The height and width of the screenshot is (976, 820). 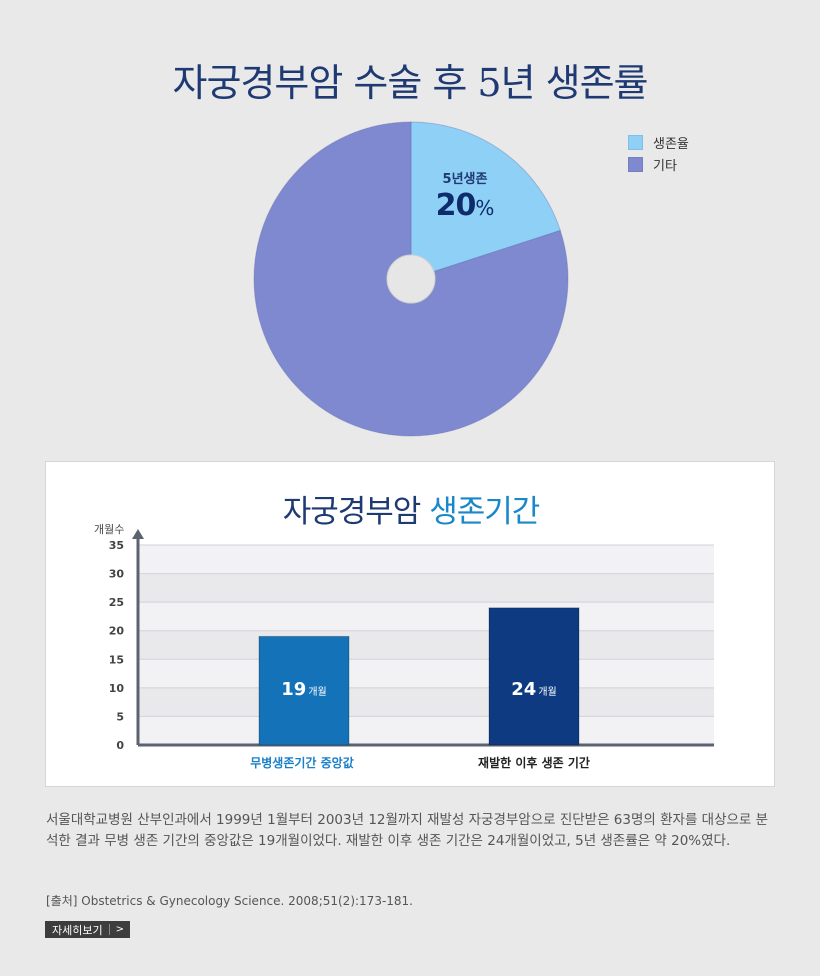 What do you see at coordinates (119, 929) in the screenshot?
I see `chevron-right-icon: >` at bounding box center [119, 929].